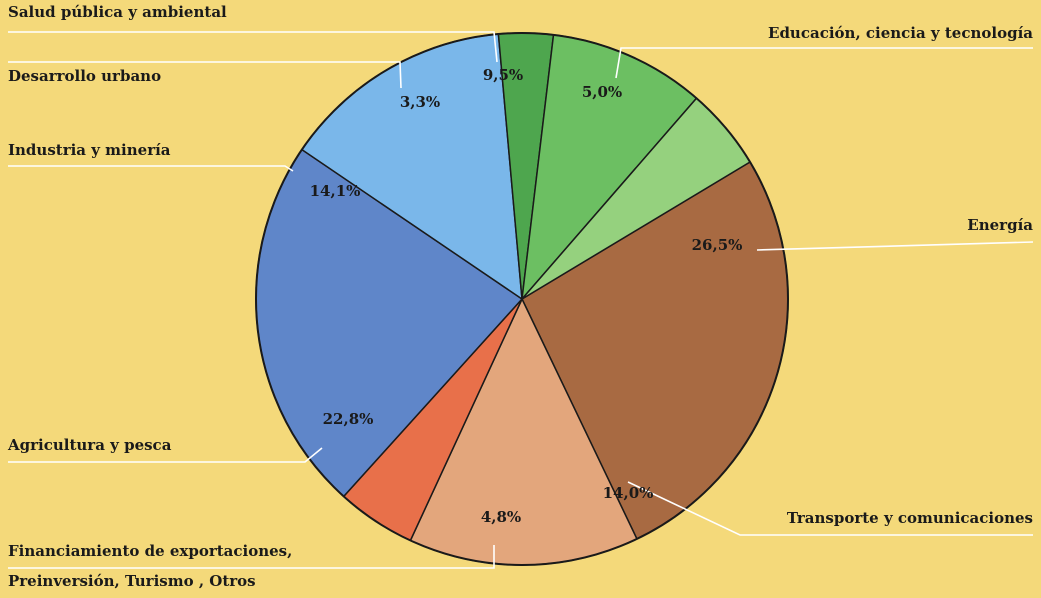  Describe the element at coordinates (910, 518) in the screenshot. I see `category-label-transporte: Transporte y comunicaciones` at that location.